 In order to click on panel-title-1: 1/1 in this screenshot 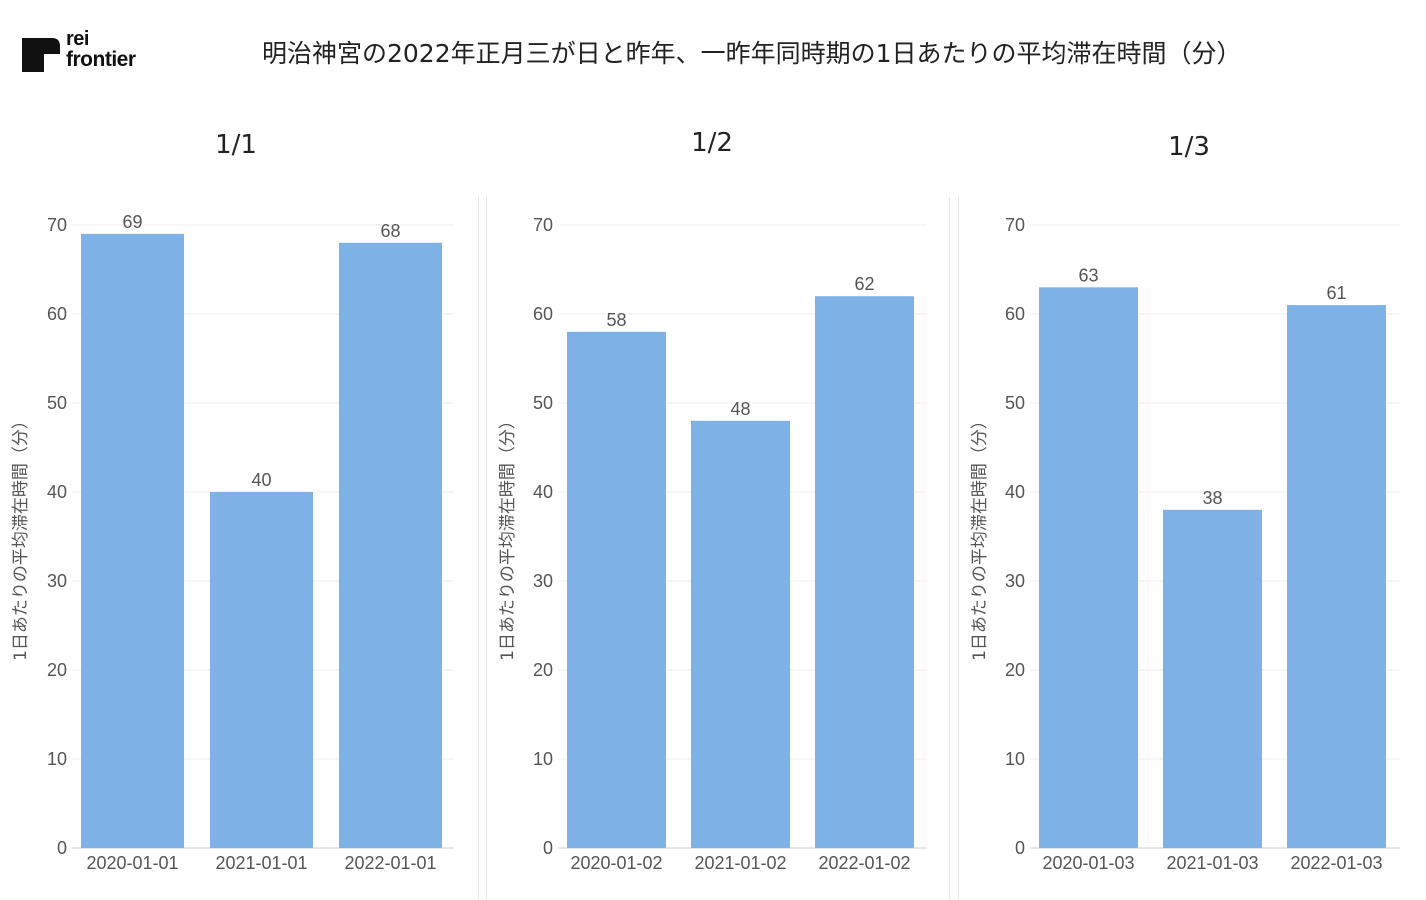, I will do `click(236, 145)`.